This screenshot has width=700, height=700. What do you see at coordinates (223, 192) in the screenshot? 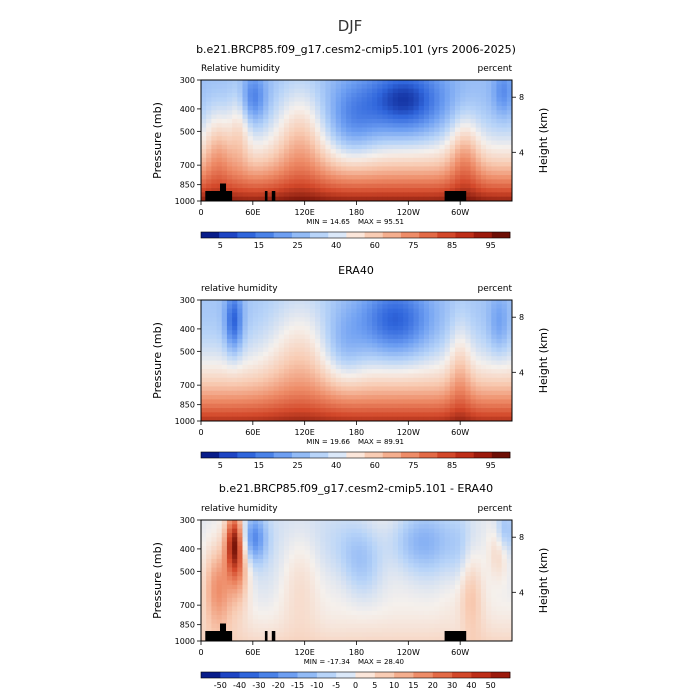
I see `topography-mask` at bounding box center [223, 192].